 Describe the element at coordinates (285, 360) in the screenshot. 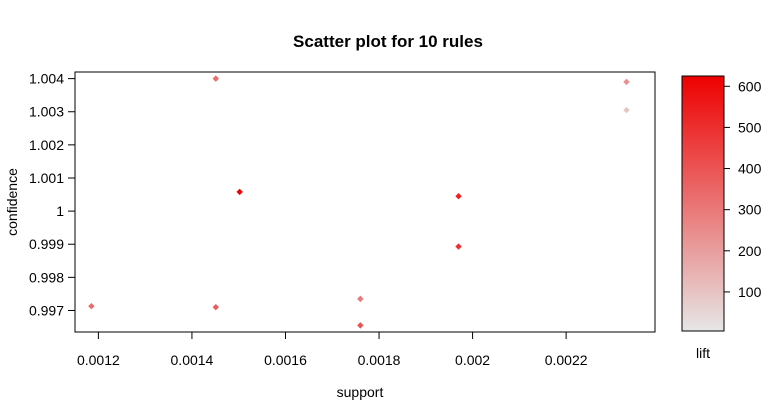

I see `x-tick-label: 0.0016` at that location.